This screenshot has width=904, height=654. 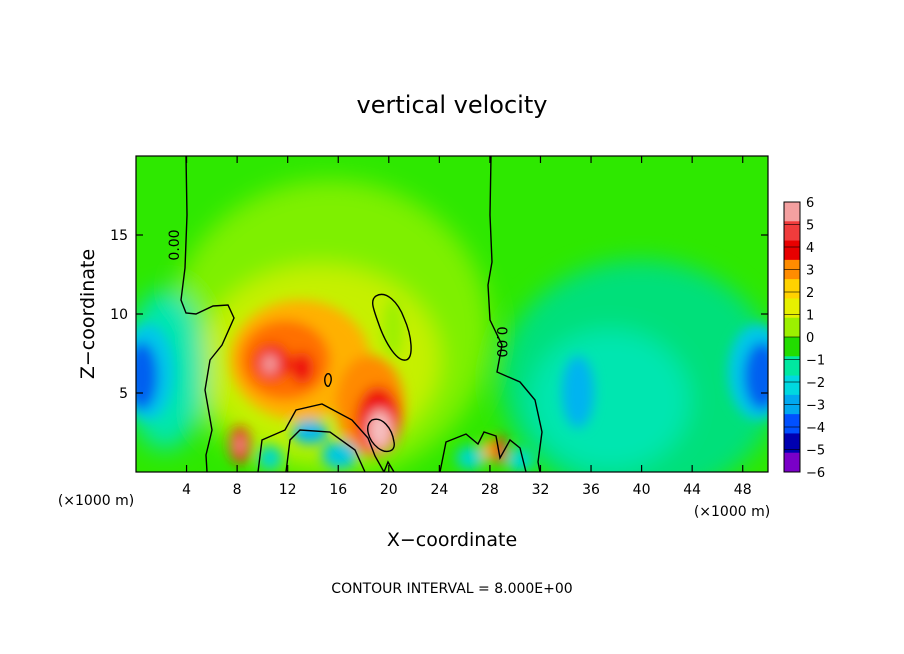 What do you see at coordinates (186, 490) in the screenshot?
I see `x-tick-label: 4` at bounding box center [186, 490].